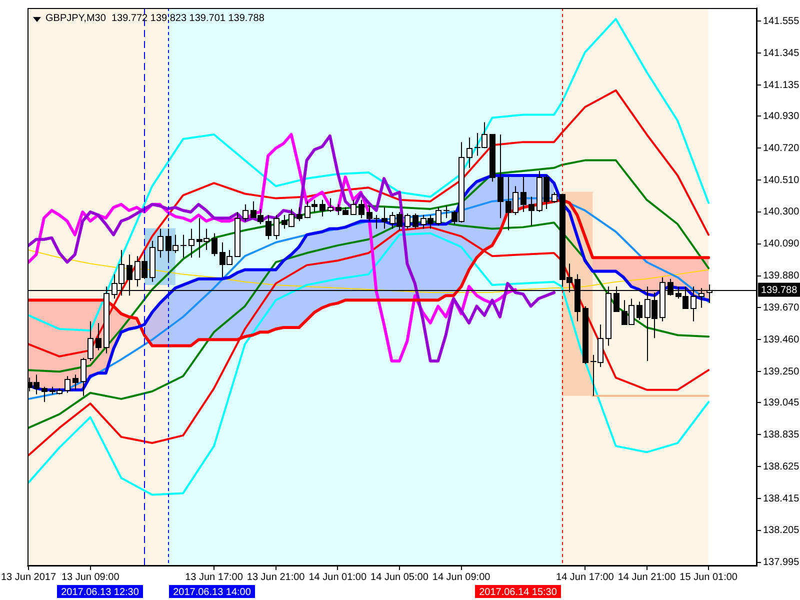 The image size is (800, 600). Describe the element at coordinates (781, 530) in the screenshot. I see `y-tick-label: 138.205` at that location.